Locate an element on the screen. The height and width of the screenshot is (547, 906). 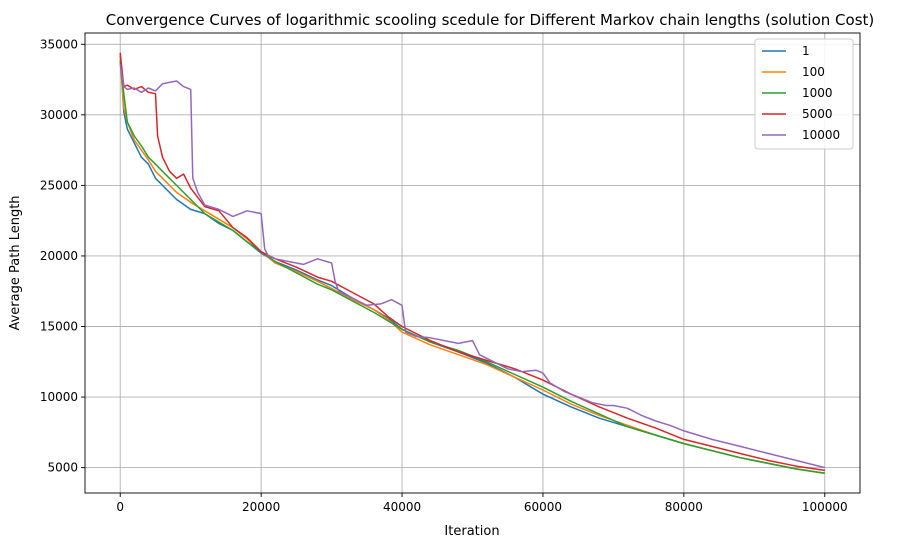
x-tick-label: 60000 is located at coordinates (543, 507).